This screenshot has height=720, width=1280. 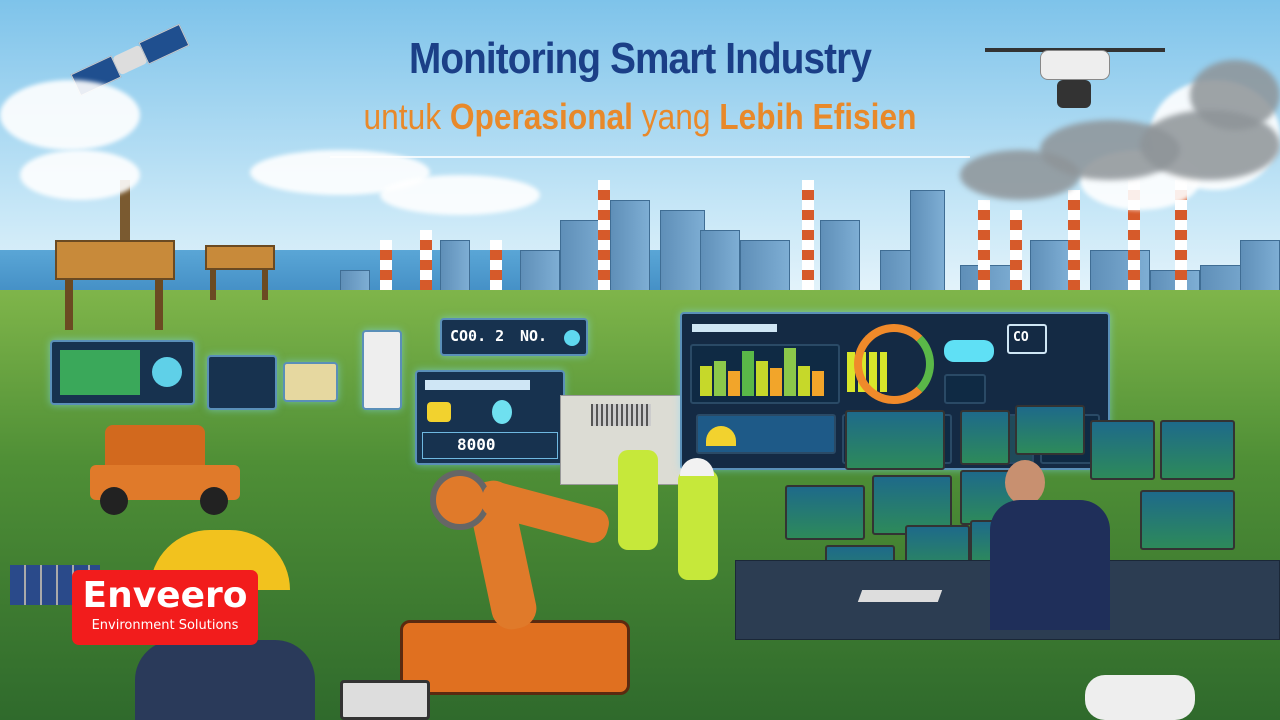 I want to click on operator-head, so click(x=1025, y=482).